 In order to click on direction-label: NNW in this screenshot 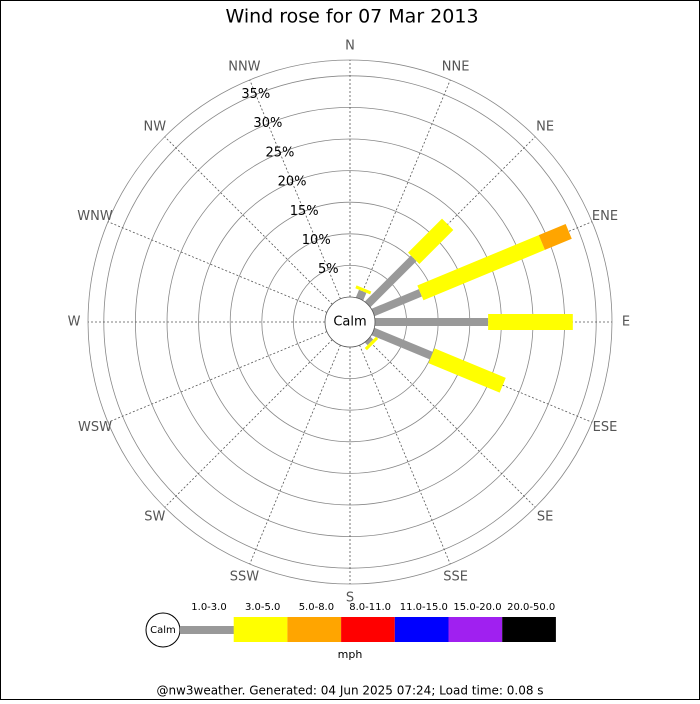, I will do `click(244, 67)`.